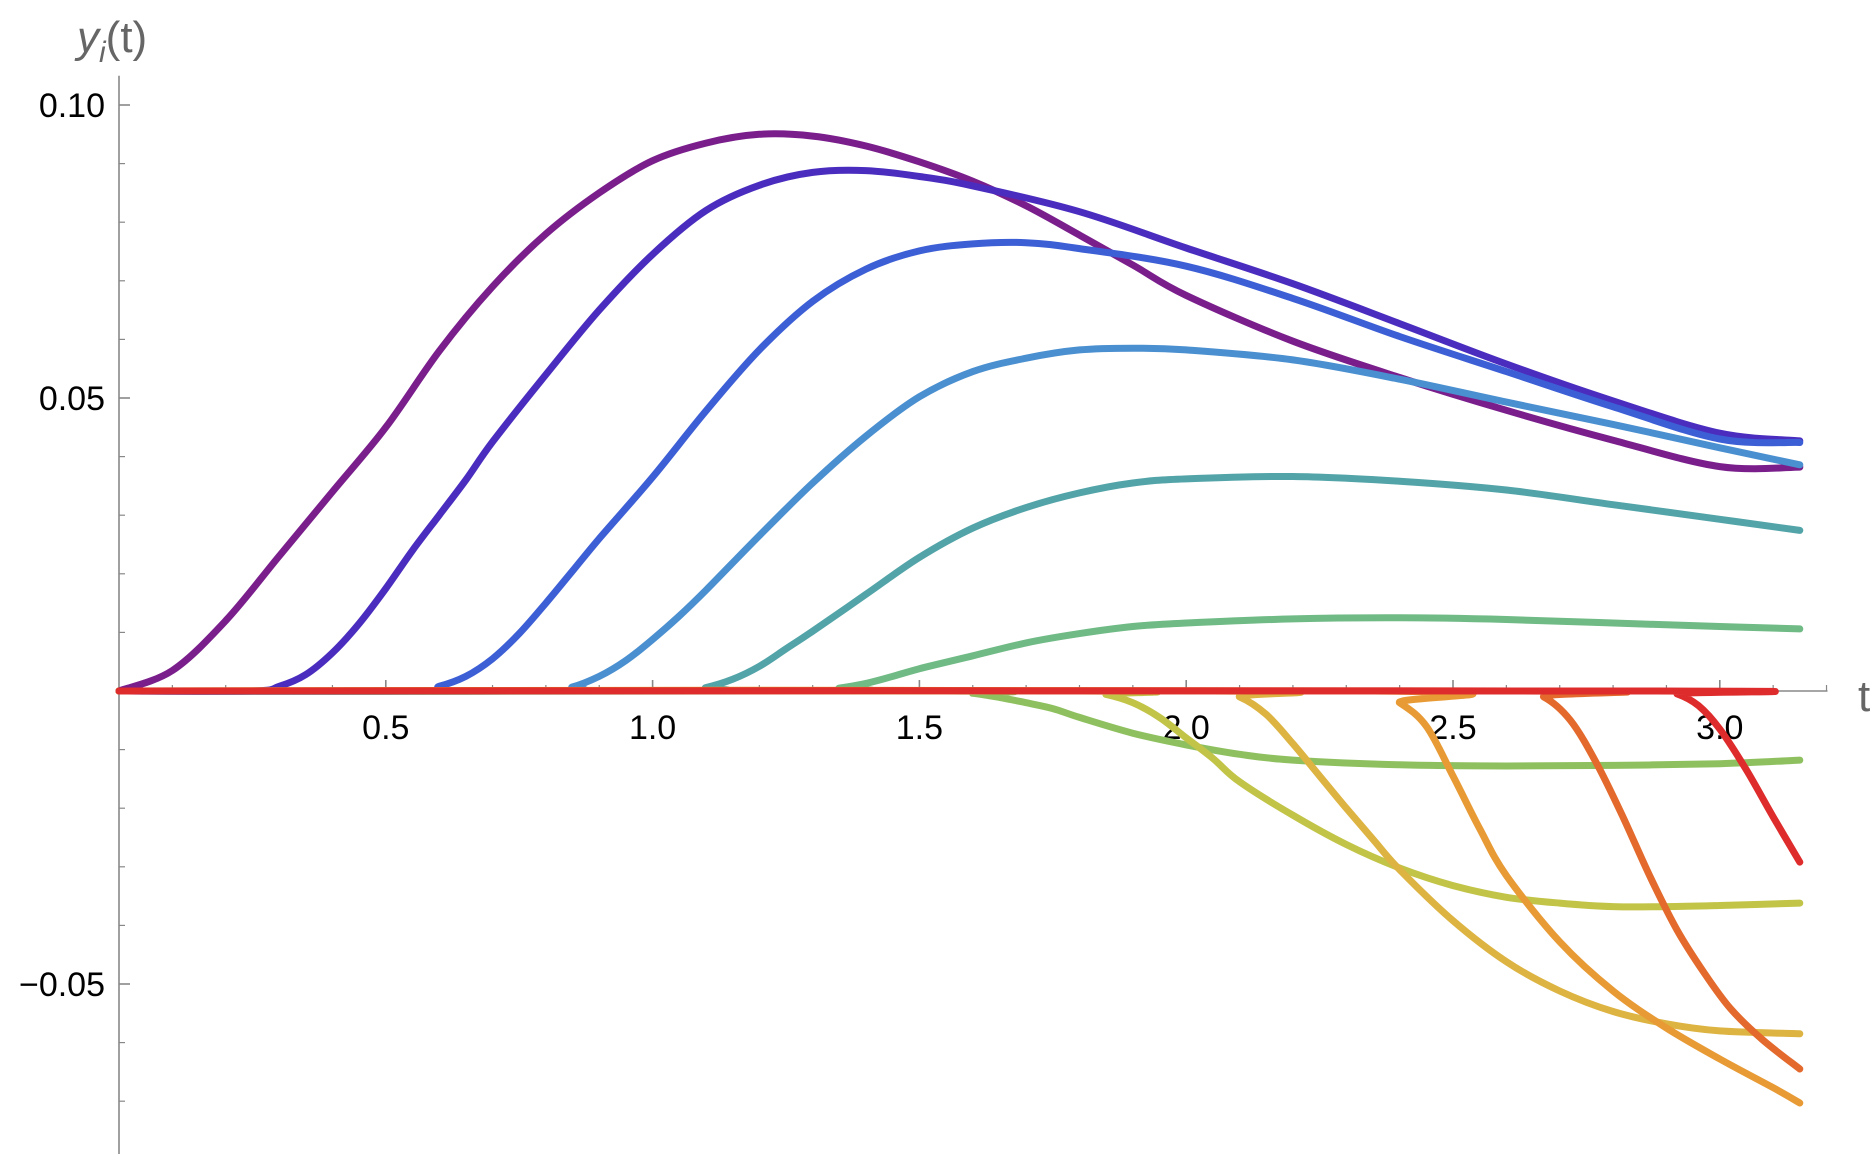 The image size is (1875, 1163). I want to click on y-axis-title: yi(t), so click(110, 41).